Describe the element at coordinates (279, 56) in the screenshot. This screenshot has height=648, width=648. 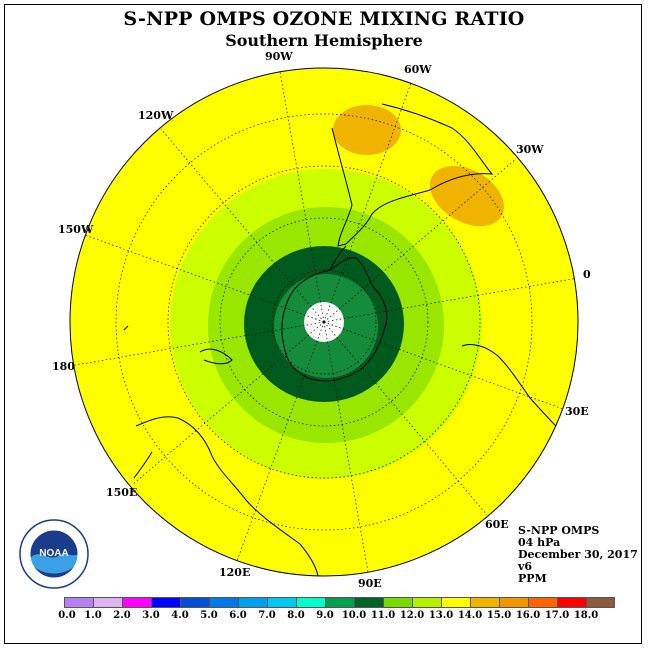
I see `lon-label-90w: 90W` at that location.